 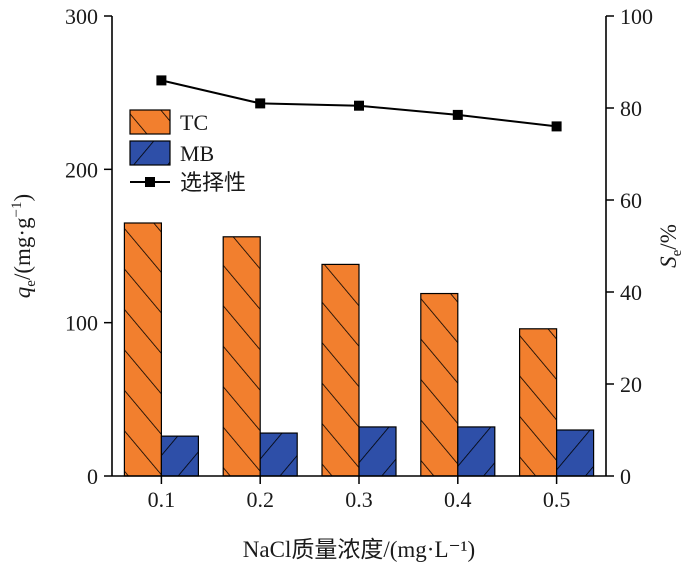 I want to click on bar-mb-hatch-0.1, so click(x=180, y=456).